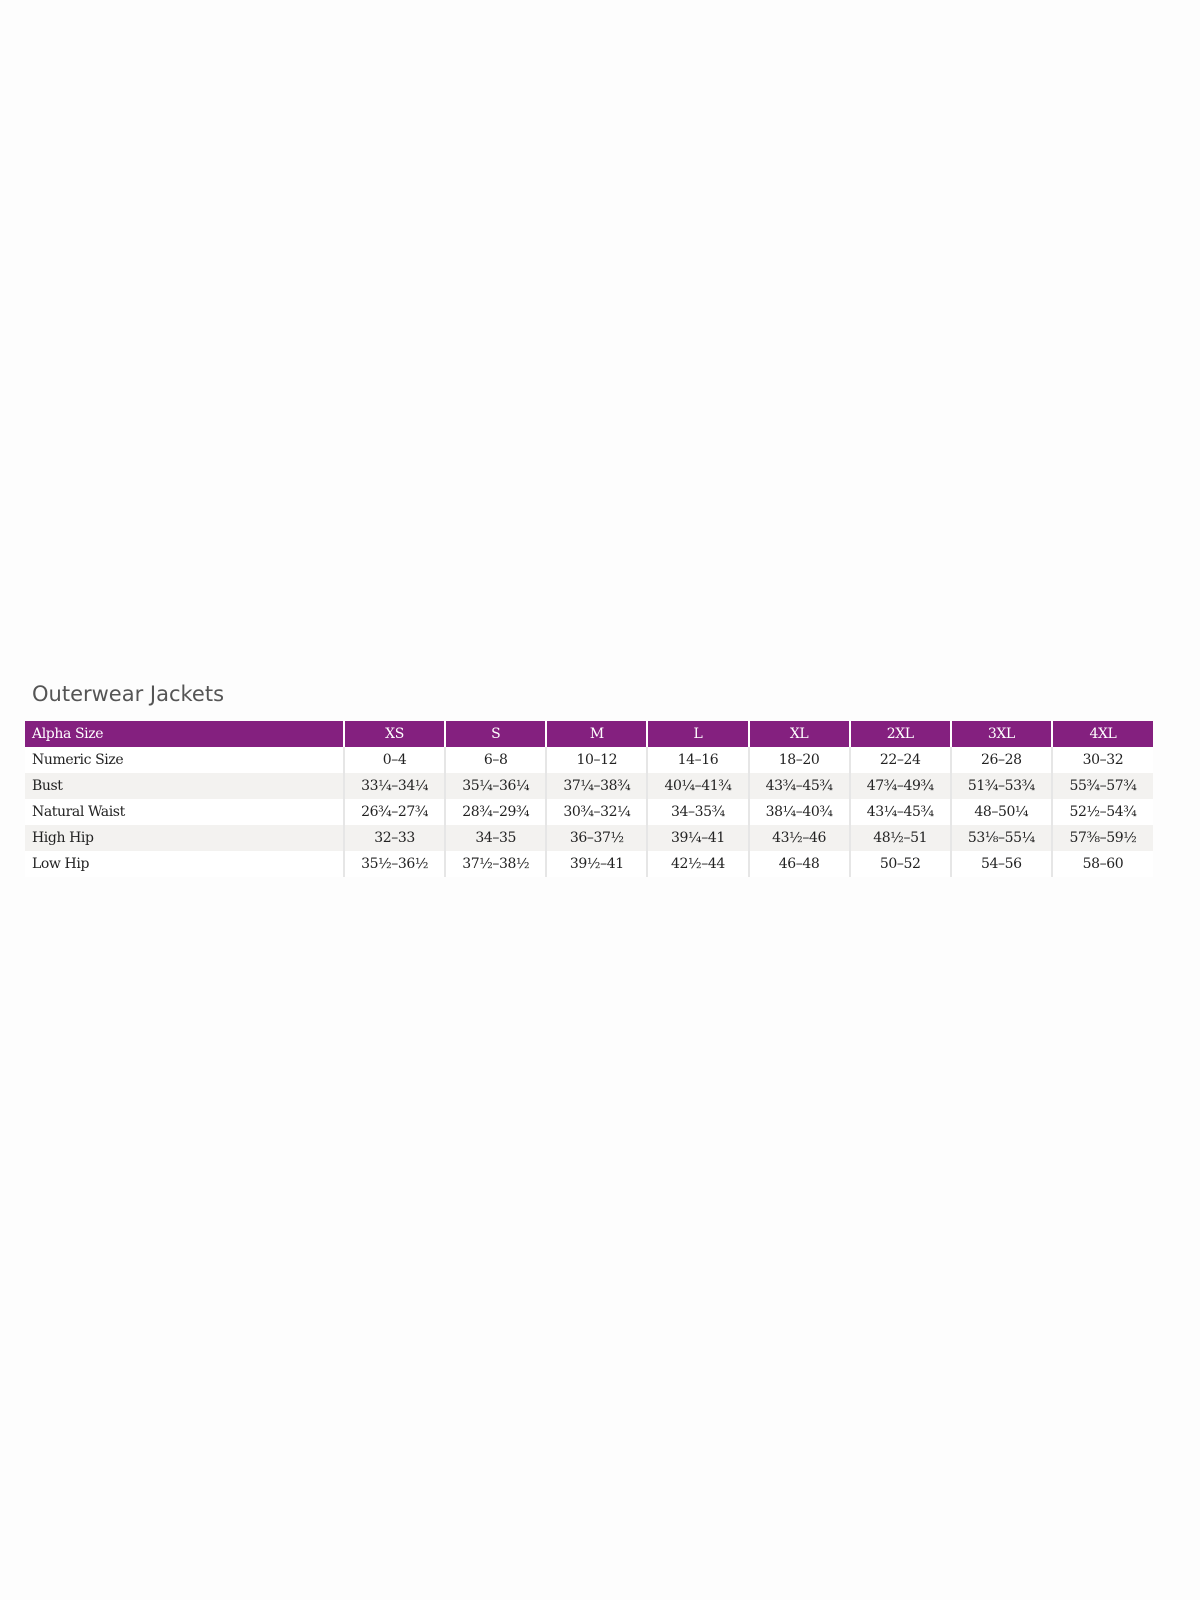 Image resolution: width=1200 pixels, height=1600 pixels. What do you see at coordinates (1101, 864) in the screenshot?
I see `table-cell: 58–60` at bounding box center [1101, 864].